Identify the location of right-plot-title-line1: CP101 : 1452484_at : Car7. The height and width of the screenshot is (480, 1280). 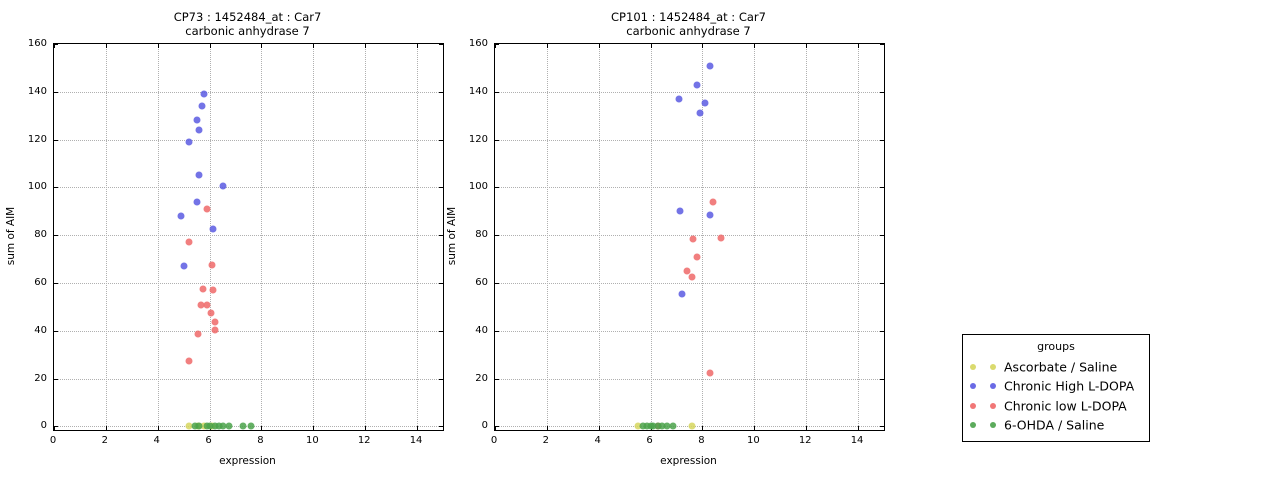
(688, 17).